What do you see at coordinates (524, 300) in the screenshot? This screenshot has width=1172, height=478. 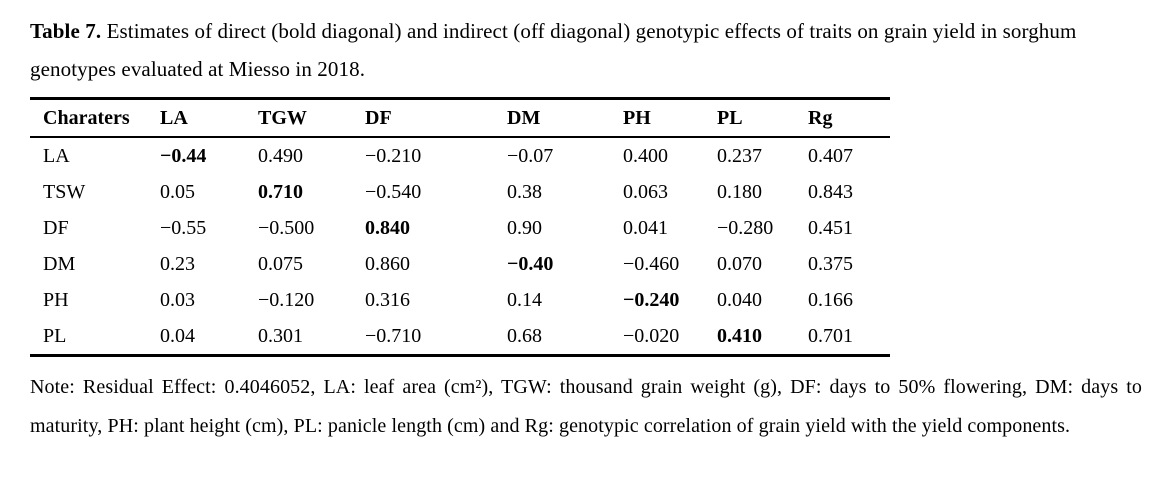 I see `table-cell: 0.14` at bounding box center [524, 300].